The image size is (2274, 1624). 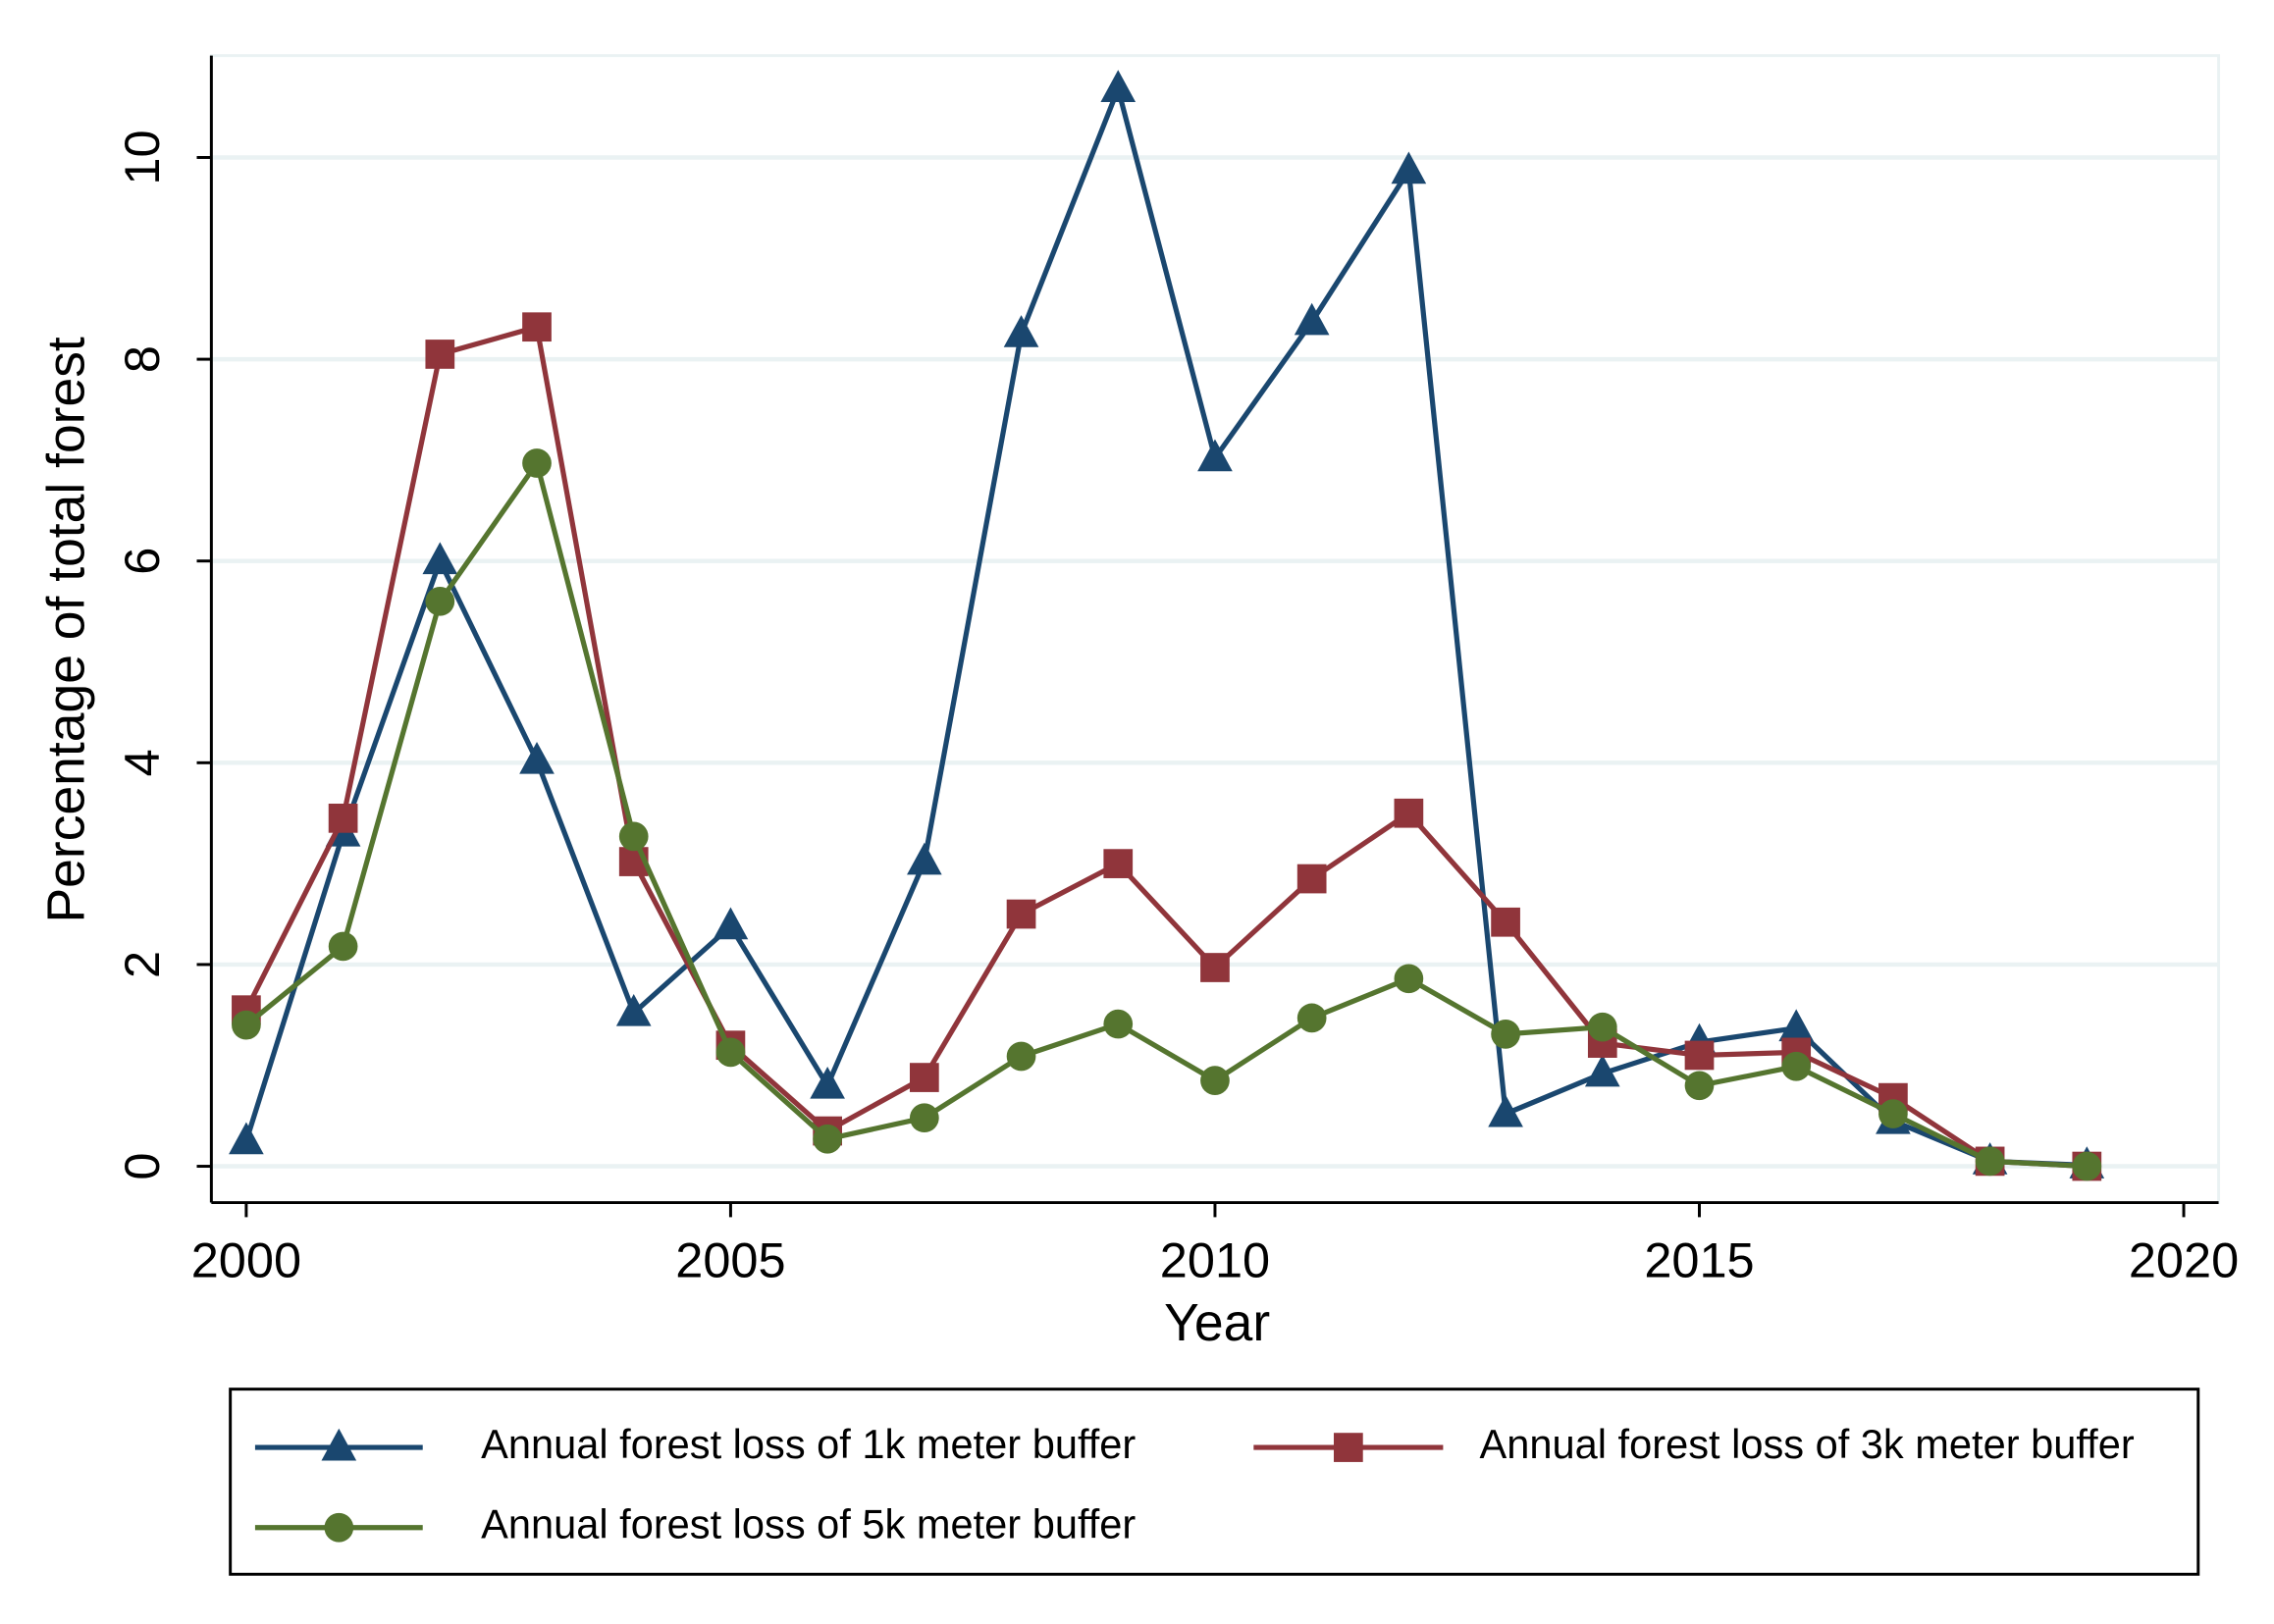 I want to click on x-tick-label: 2020, so click(x=2184, y=1259).